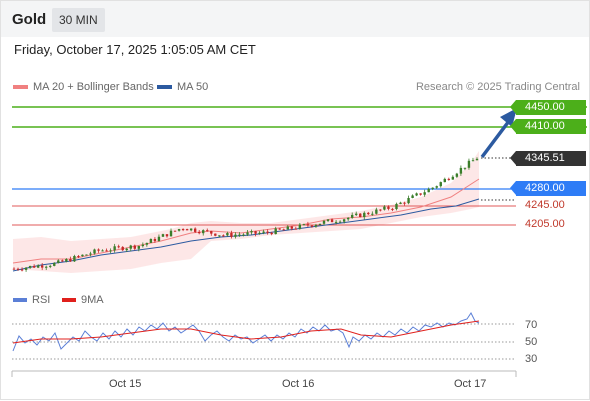 The image size is (590, 401). I want to click on rsi-tick-50: 50, so click(531, 342).